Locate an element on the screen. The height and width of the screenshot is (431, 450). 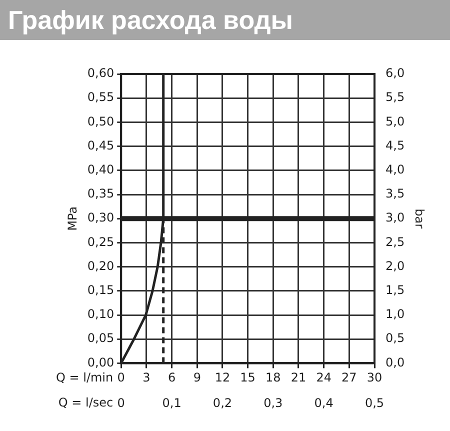
x-tick-label: 3 is located at coordinates (146, 377).